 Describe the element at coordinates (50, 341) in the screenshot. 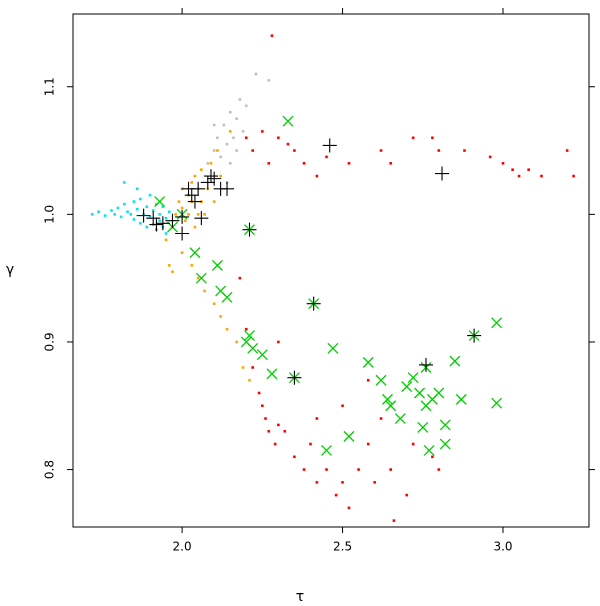

I see `y-tick-label: 0.9` at that location.